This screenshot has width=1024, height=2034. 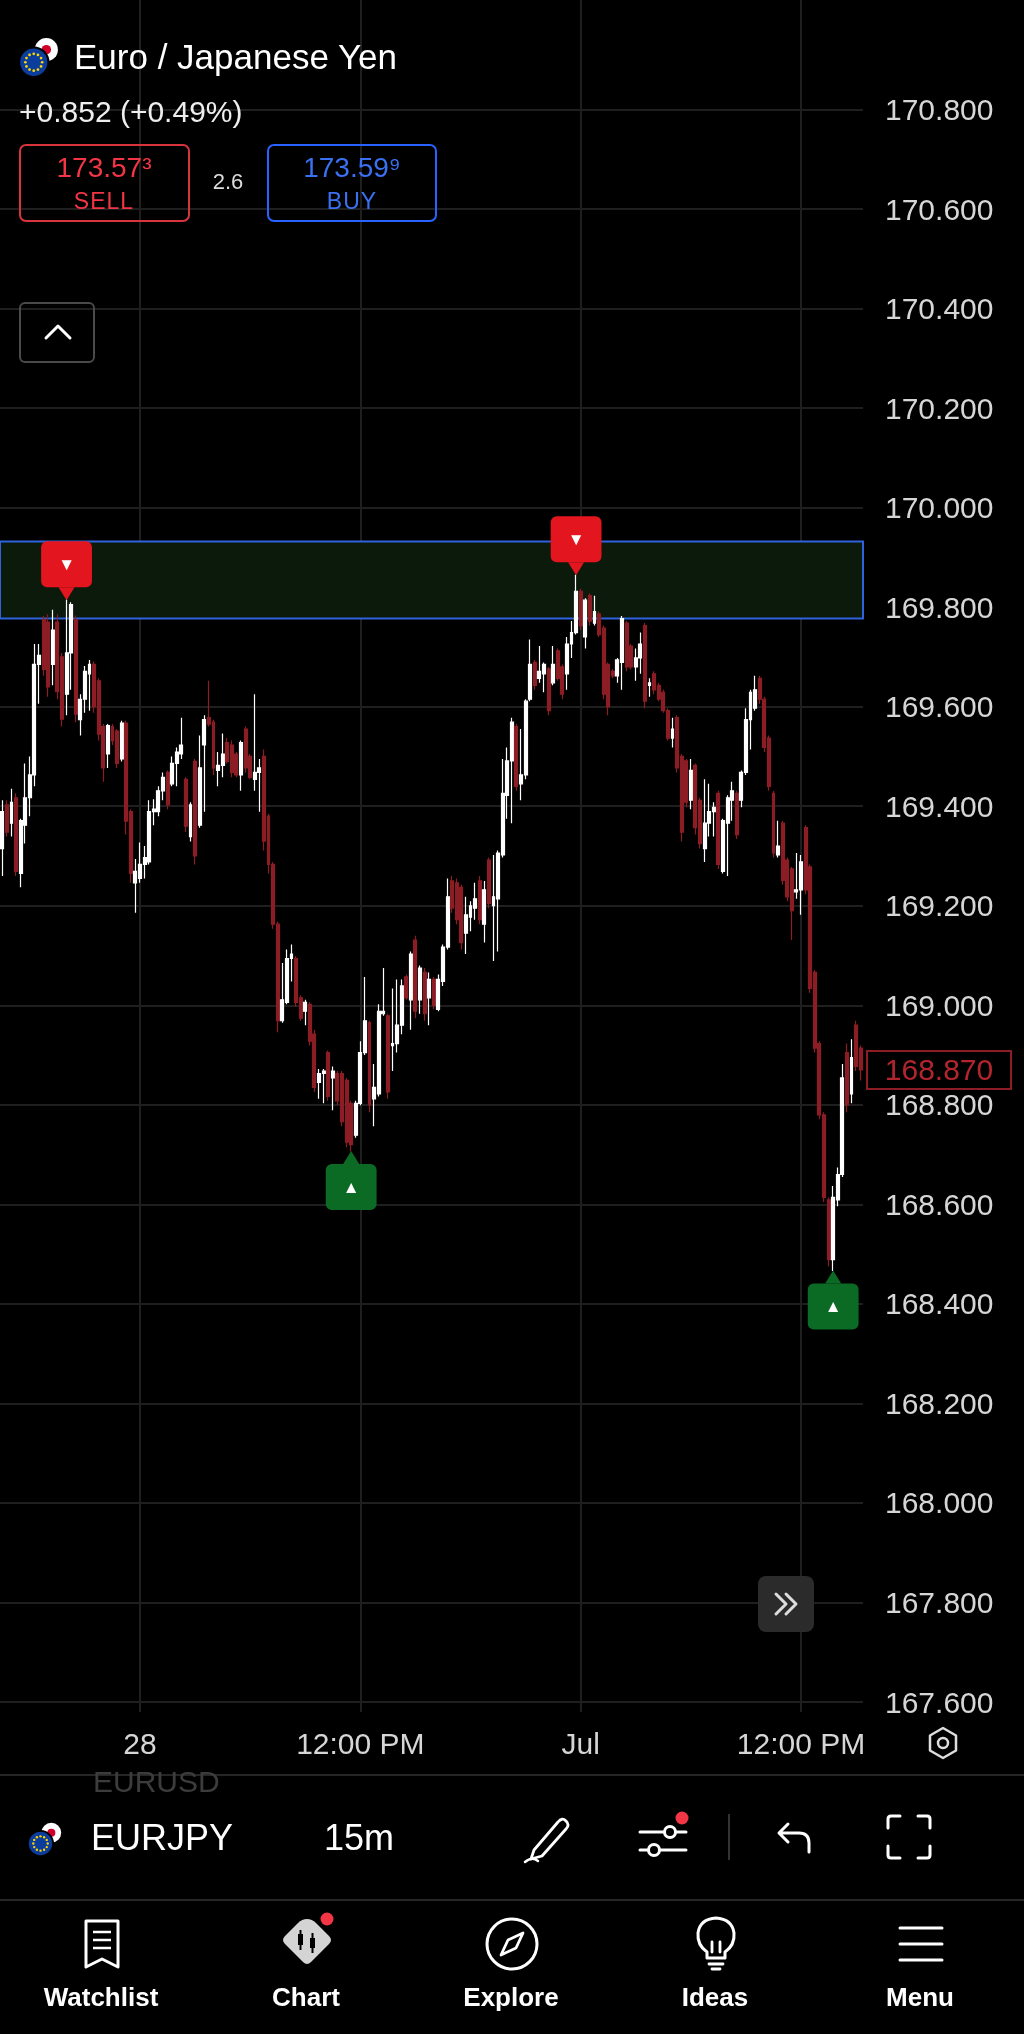 I want to click on y-tick-label: 168.800, so click(x=939, y=1105).